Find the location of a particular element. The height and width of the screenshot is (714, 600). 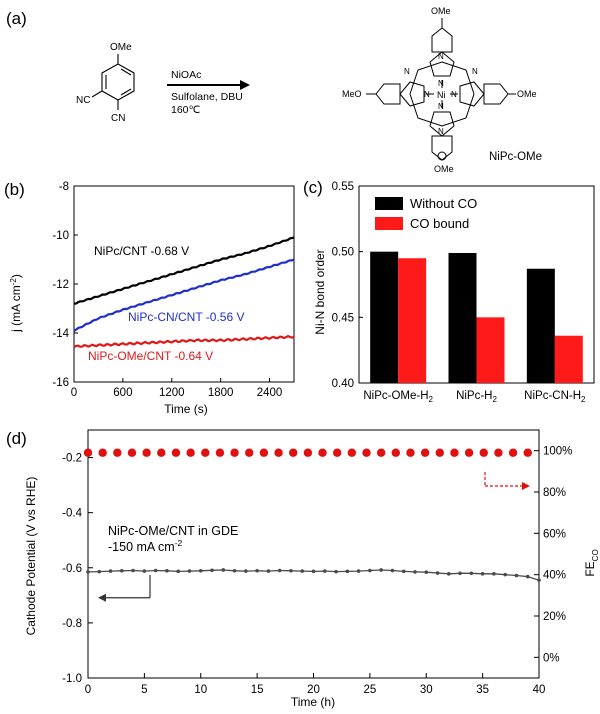

panel-c-label: (c) is located at coordinates (313, 187).